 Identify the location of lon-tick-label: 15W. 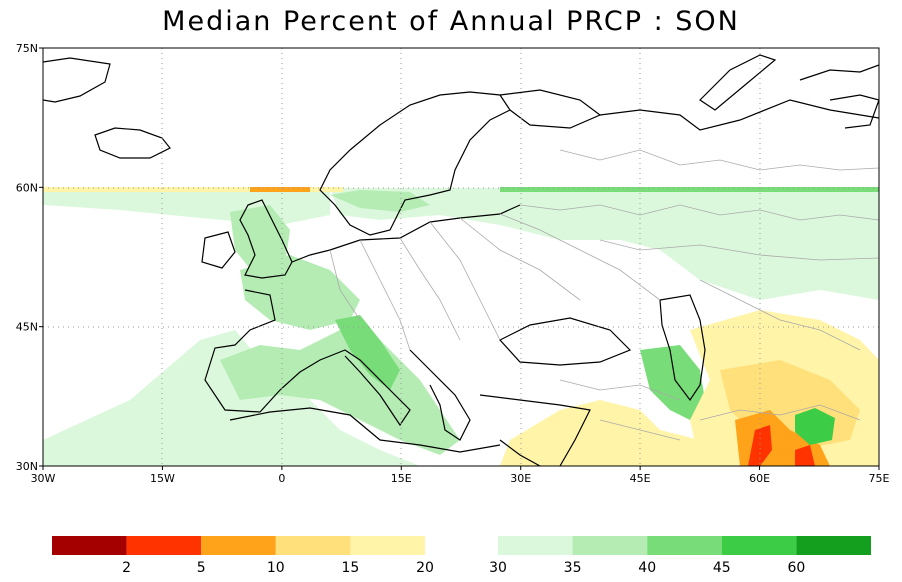
(162, 478).